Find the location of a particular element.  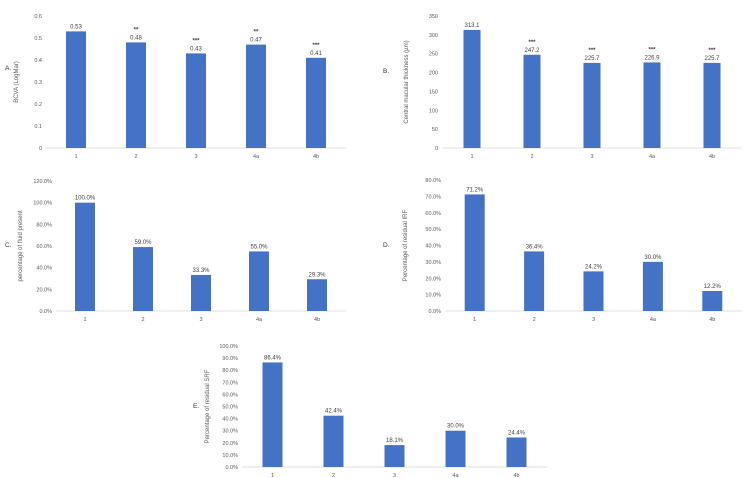

chart-d-x-tick-label: 2 is located at coordinates (534, 320).